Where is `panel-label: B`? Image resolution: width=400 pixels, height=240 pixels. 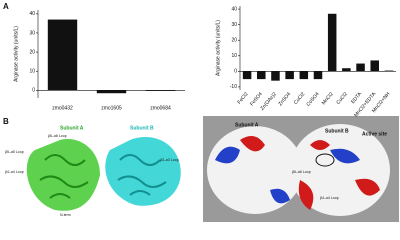 panel-label: B is located at coordinates (6, 121).